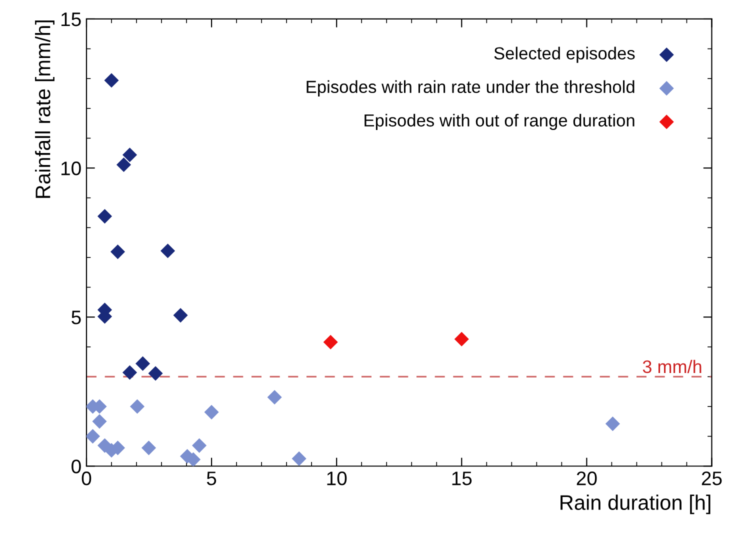 Image resolution: width=733 pixels, height=542 pixels. What do you see at coordinates (635, 504) in the screenshot?
I see `x-axis-title: Rain duration [h]` at bounding box center [635, 504].